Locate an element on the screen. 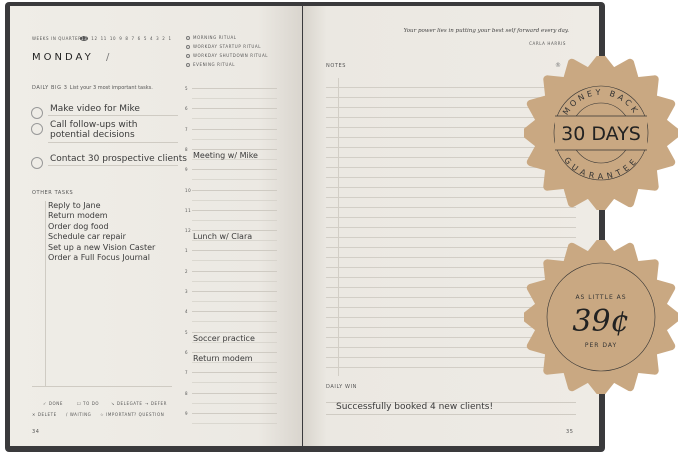 The height and width of the screenshot is (456, 679). week-number: 4 is located at coordinates (151, 38).